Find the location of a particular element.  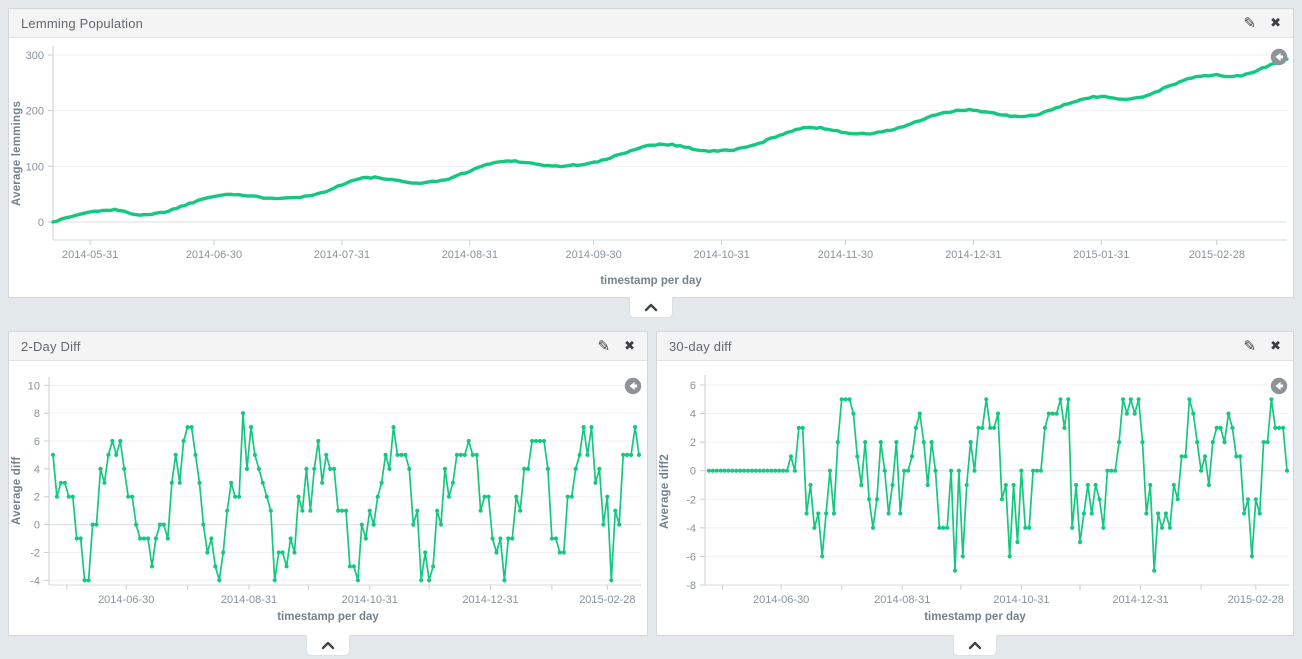

y-tick-label: 2 is located at coordinates (37, 498).